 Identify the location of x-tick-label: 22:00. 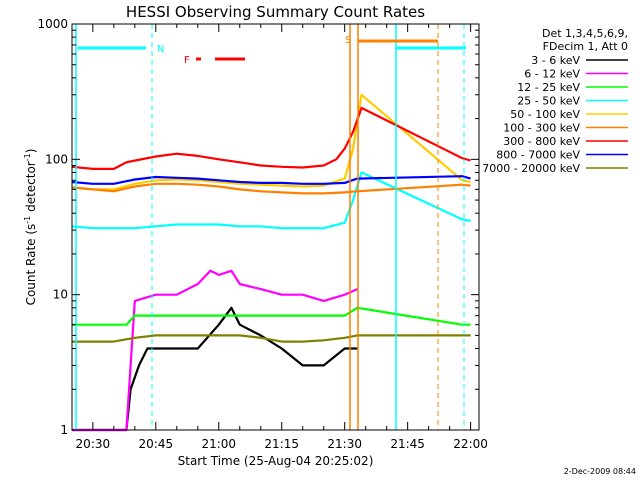
(470, 444).